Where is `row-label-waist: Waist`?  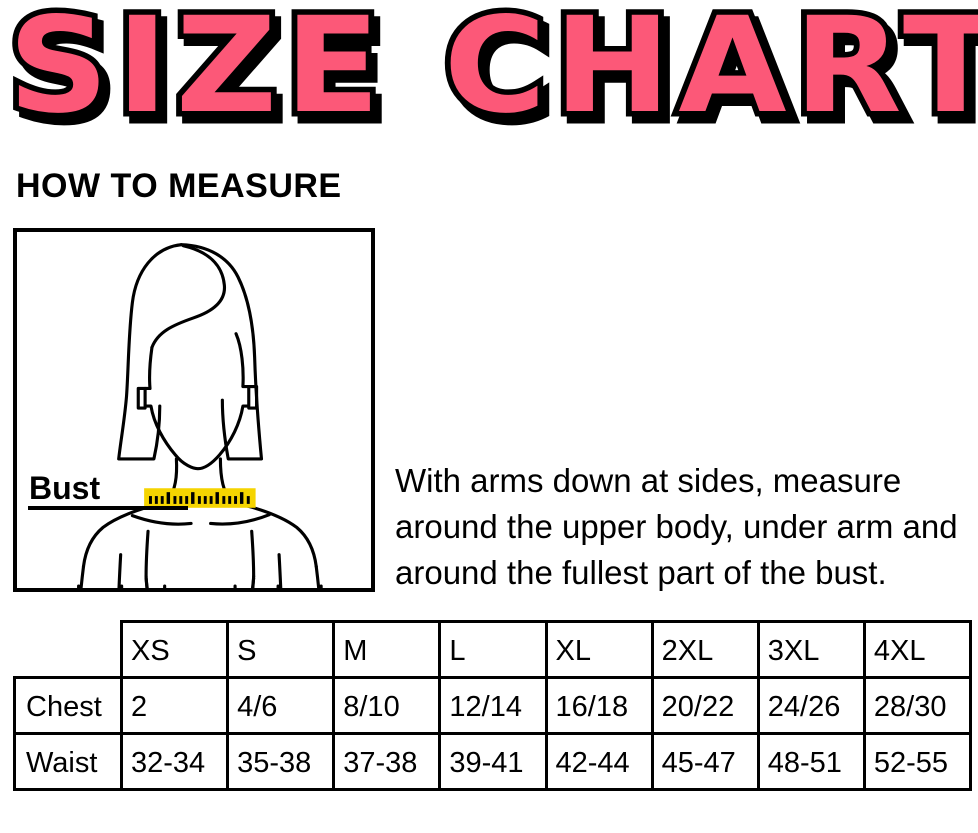 row-label-waist: Waist is located at coordinates (68, 761).